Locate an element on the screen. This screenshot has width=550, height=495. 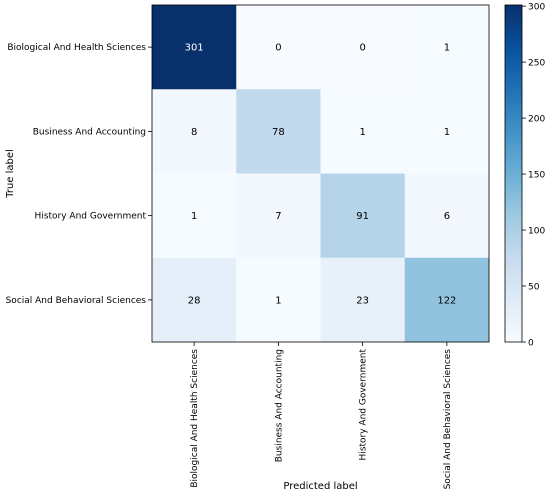
cell-value-label: 28 is located at coordinates (194, 300).